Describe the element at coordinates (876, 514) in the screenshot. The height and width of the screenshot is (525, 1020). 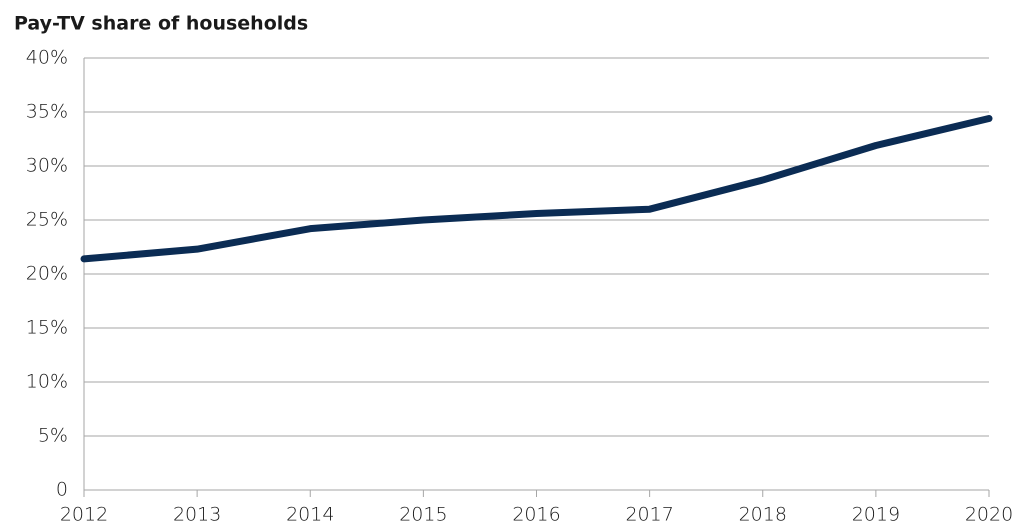
I see `x-tick-label: 2019` at that location.